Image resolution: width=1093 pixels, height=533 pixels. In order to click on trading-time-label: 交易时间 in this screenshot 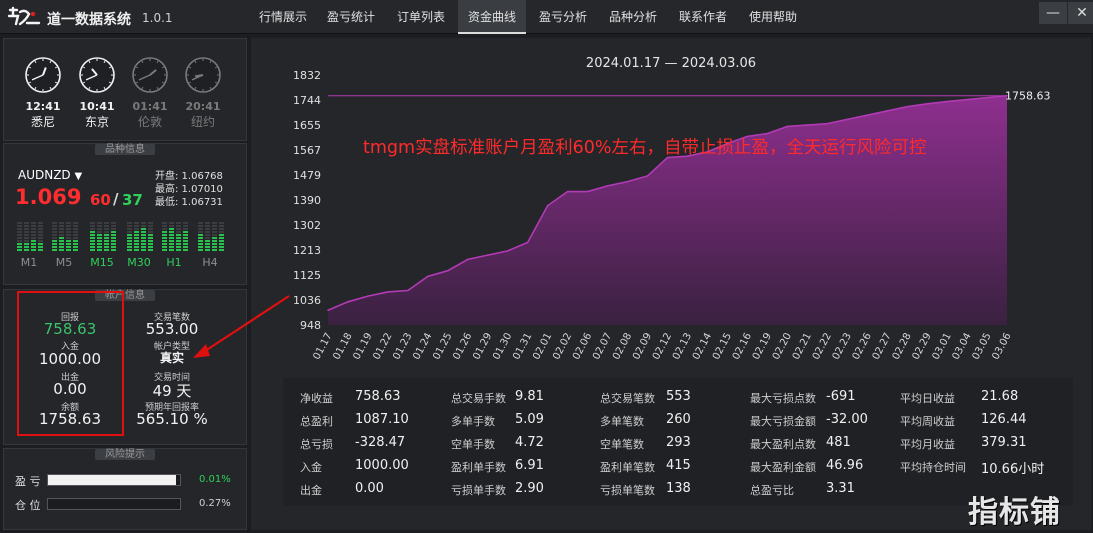, I will do `click(171, 378)`.